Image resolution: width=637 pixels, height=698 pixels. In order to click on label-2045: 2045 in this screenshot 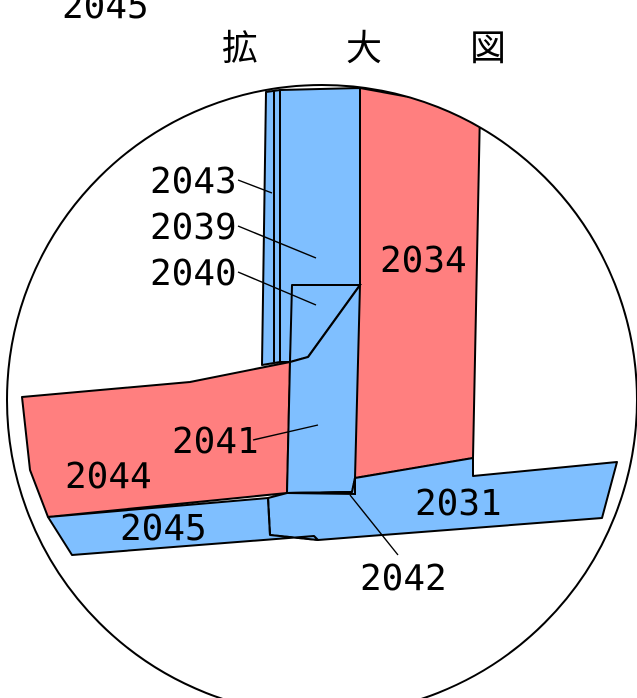, I will do `click(163, 528)`.